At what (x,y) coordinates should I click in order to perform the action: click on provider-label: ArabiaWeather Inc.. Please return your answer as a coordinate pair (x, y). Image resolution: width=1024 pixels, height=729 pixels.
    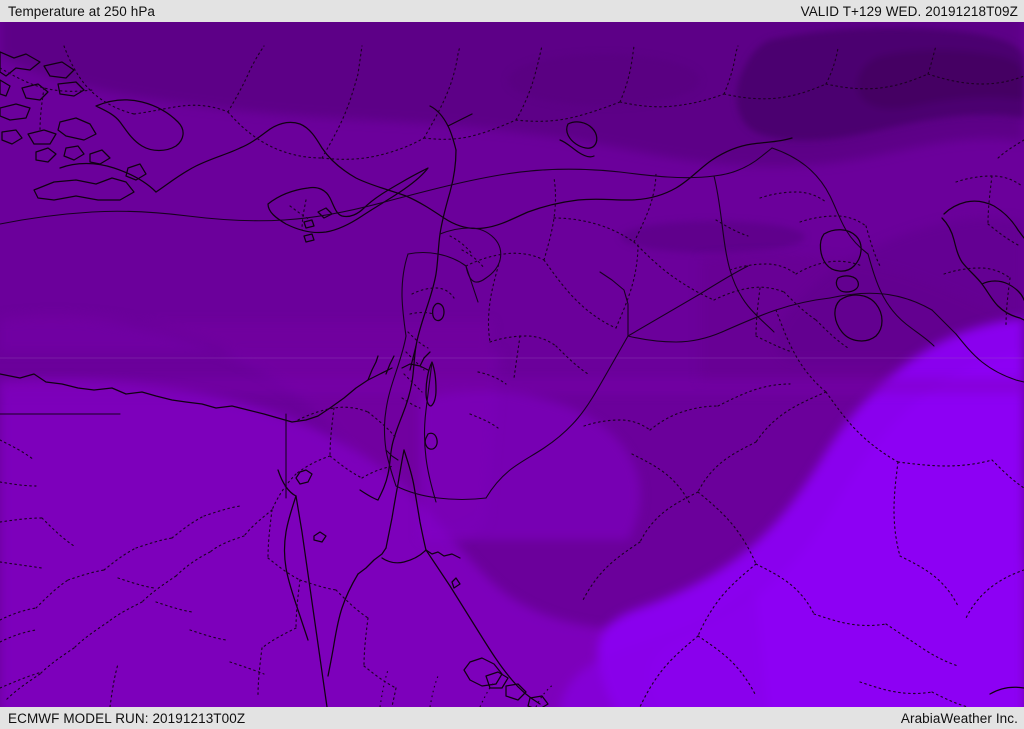
    Looking at the image, I should click on (959, 718).